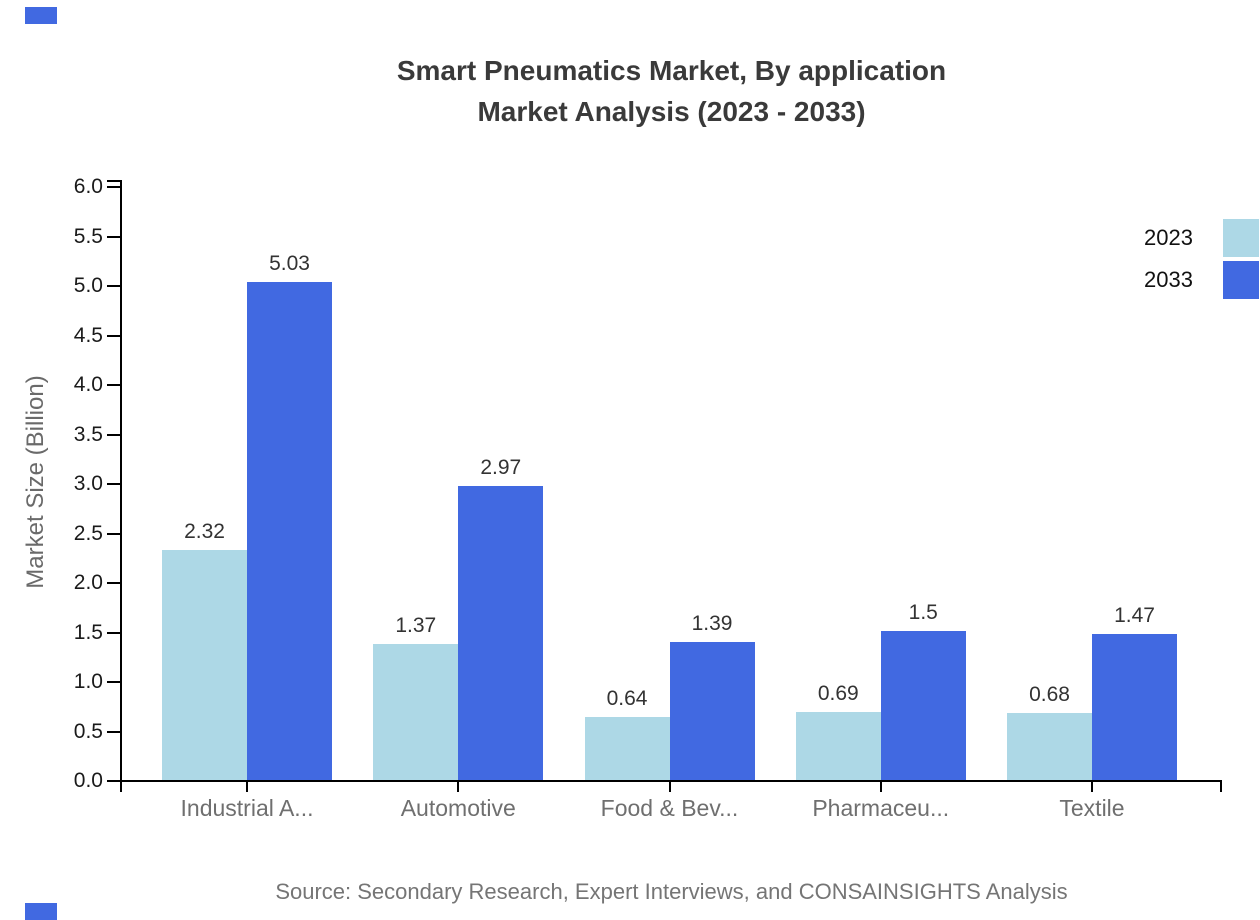 This screenshot has width=1260, height=920. I want to click on bar-value-label-2023-1: 1.37, so click(416, 625).